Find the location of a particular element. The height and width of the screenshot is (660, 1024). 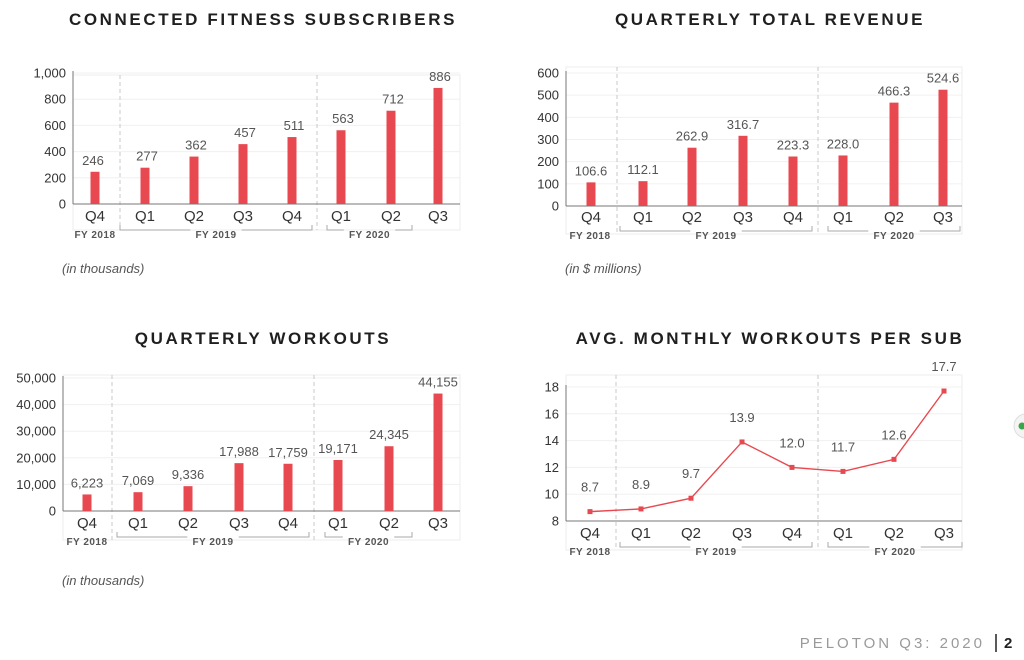

y-tick-label: 800 is located at coordinates (55, 99).